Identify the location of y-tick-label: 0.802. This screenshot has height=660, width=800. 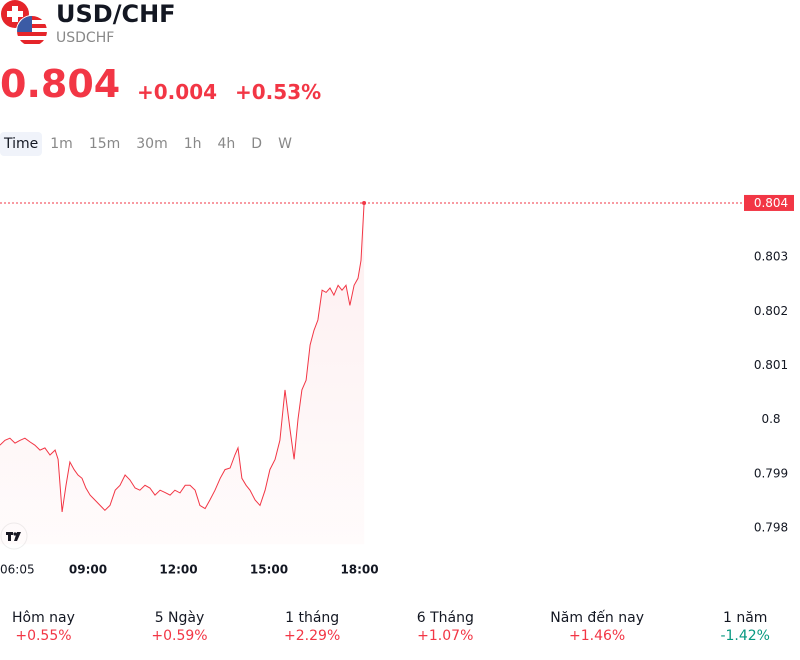
(771, 311).